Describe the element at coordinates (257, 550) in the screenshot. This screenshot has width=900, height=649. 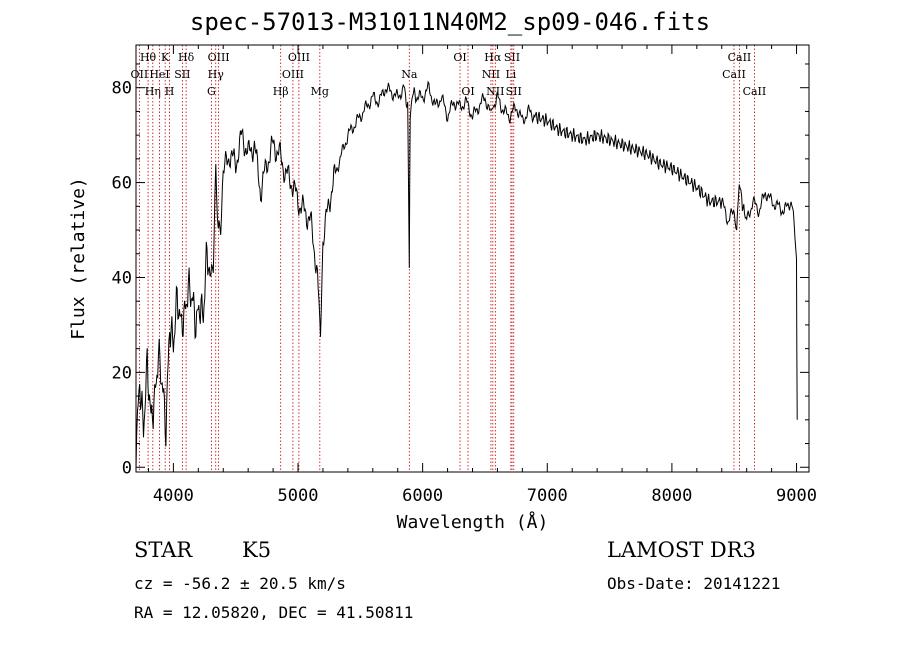
I see `object-subclass: K5` at that location.